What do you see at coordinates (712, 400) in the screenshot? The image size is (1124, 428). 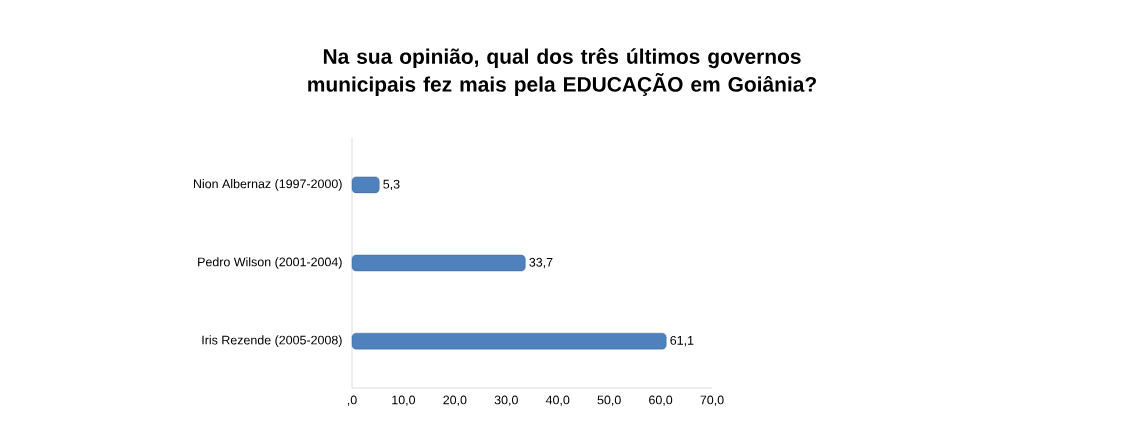 I see `x-tick-label: 70,0` at bounding box center [712, 400].